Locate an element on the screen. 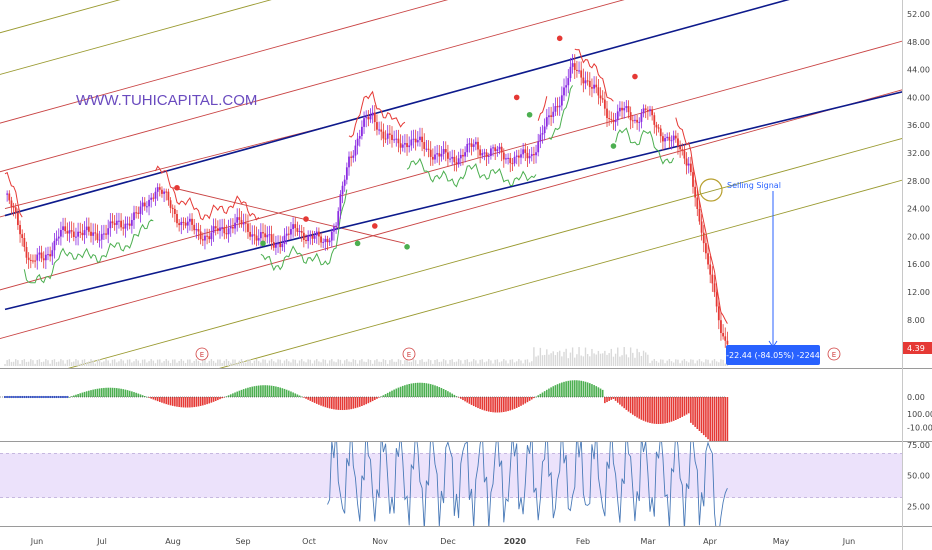  price-tick-label: 44.00 is located at coordinates (918, 70).